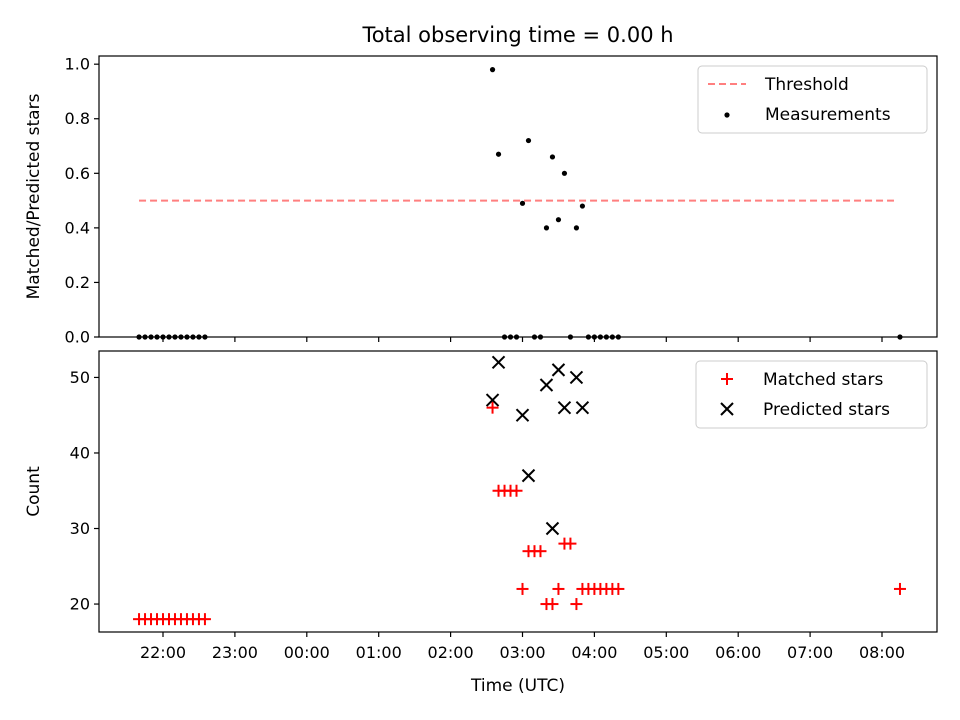 The width and height of the screenshot is (960, 720). What do you see at coordinates (77, 282) in the screenshot?
I see `y-tick-label: 0.2` at bounding box center [77, 282].